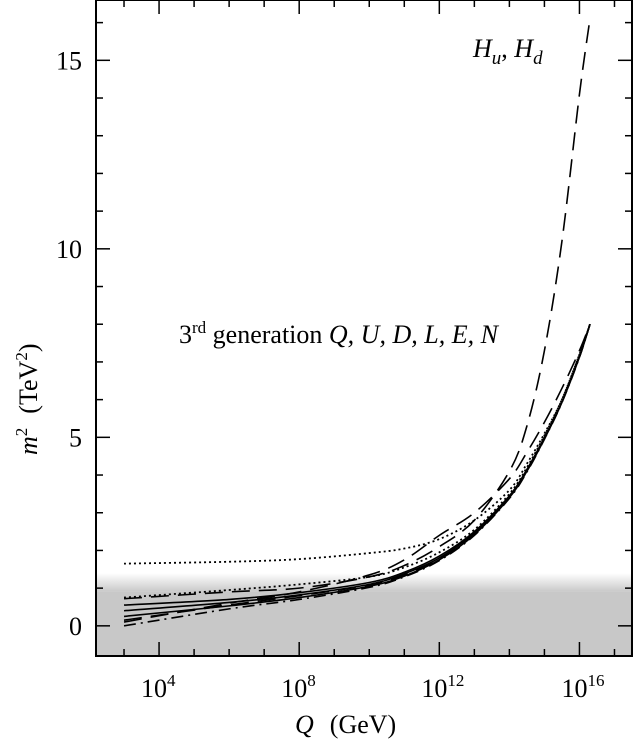 The height and width of the screenshot is (740, 634). I want to click on shaded-band, so click(364, 614).